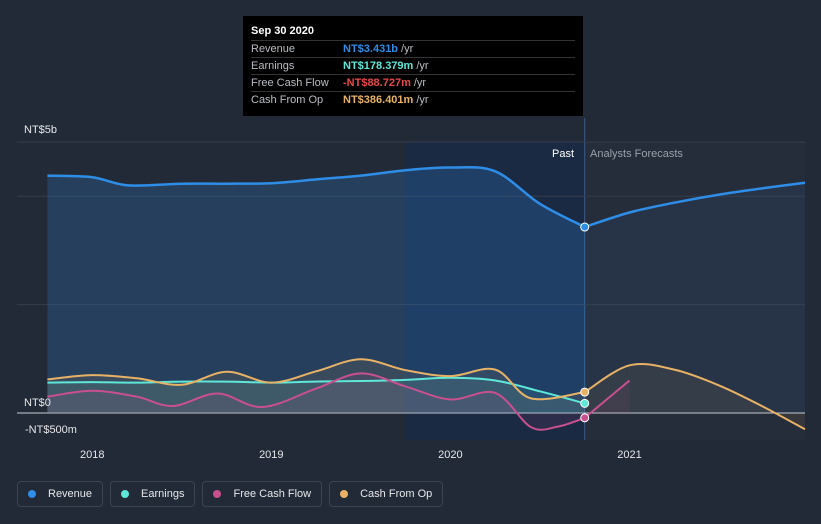 The width and height of the screenshot is (821, 524). Describe the element at coordinates (378, 100) in the screenshot. I see `tooltip-value: NT$386.401m` at that location.